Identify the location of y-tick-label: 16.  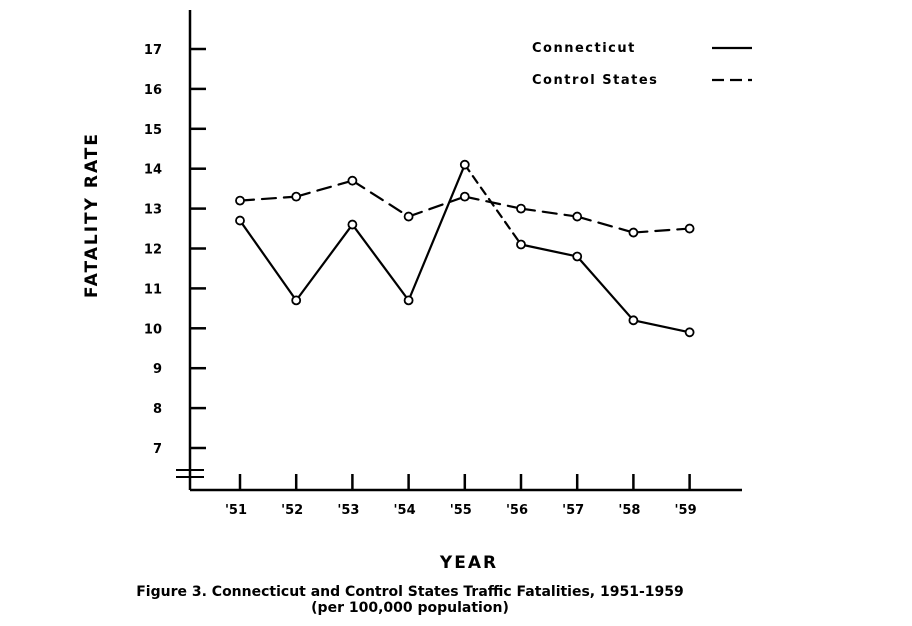
(153, 90).